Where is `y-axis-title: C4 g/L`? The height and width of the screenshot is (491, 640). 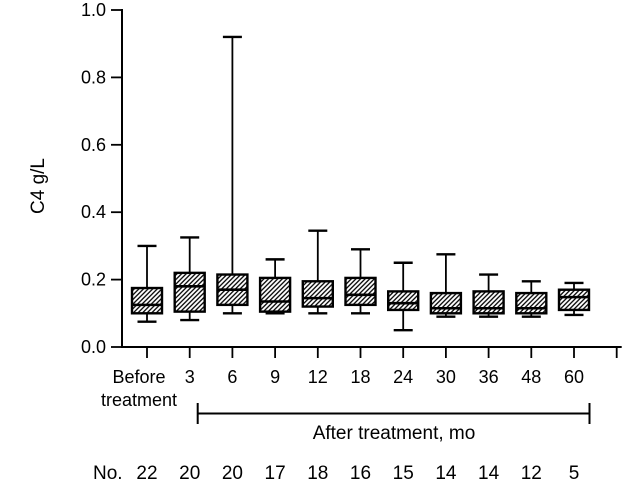 y-axis-title: C4 g/L is located at coordinates (38, 186).